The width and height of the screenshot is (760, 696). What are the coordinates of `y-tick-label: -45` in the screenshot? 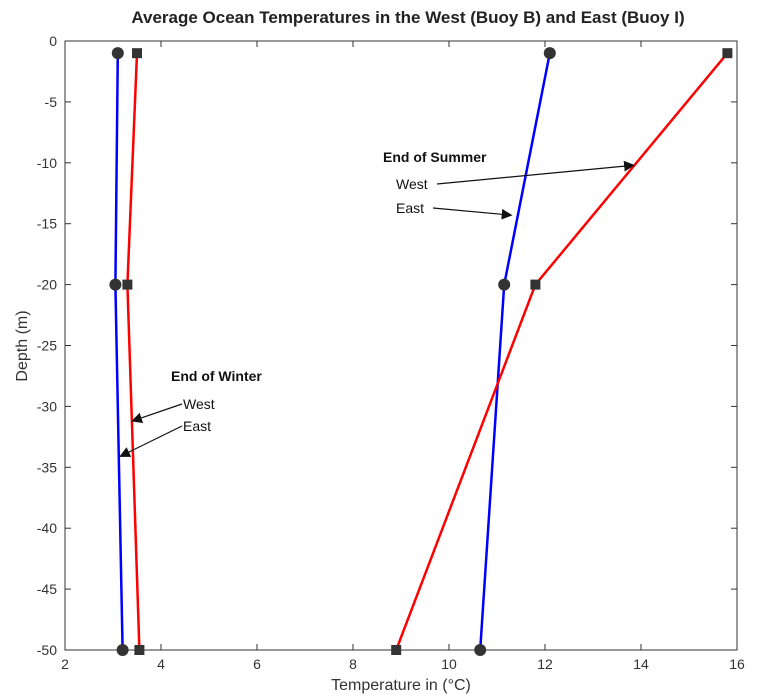 It's located at (47, 589).